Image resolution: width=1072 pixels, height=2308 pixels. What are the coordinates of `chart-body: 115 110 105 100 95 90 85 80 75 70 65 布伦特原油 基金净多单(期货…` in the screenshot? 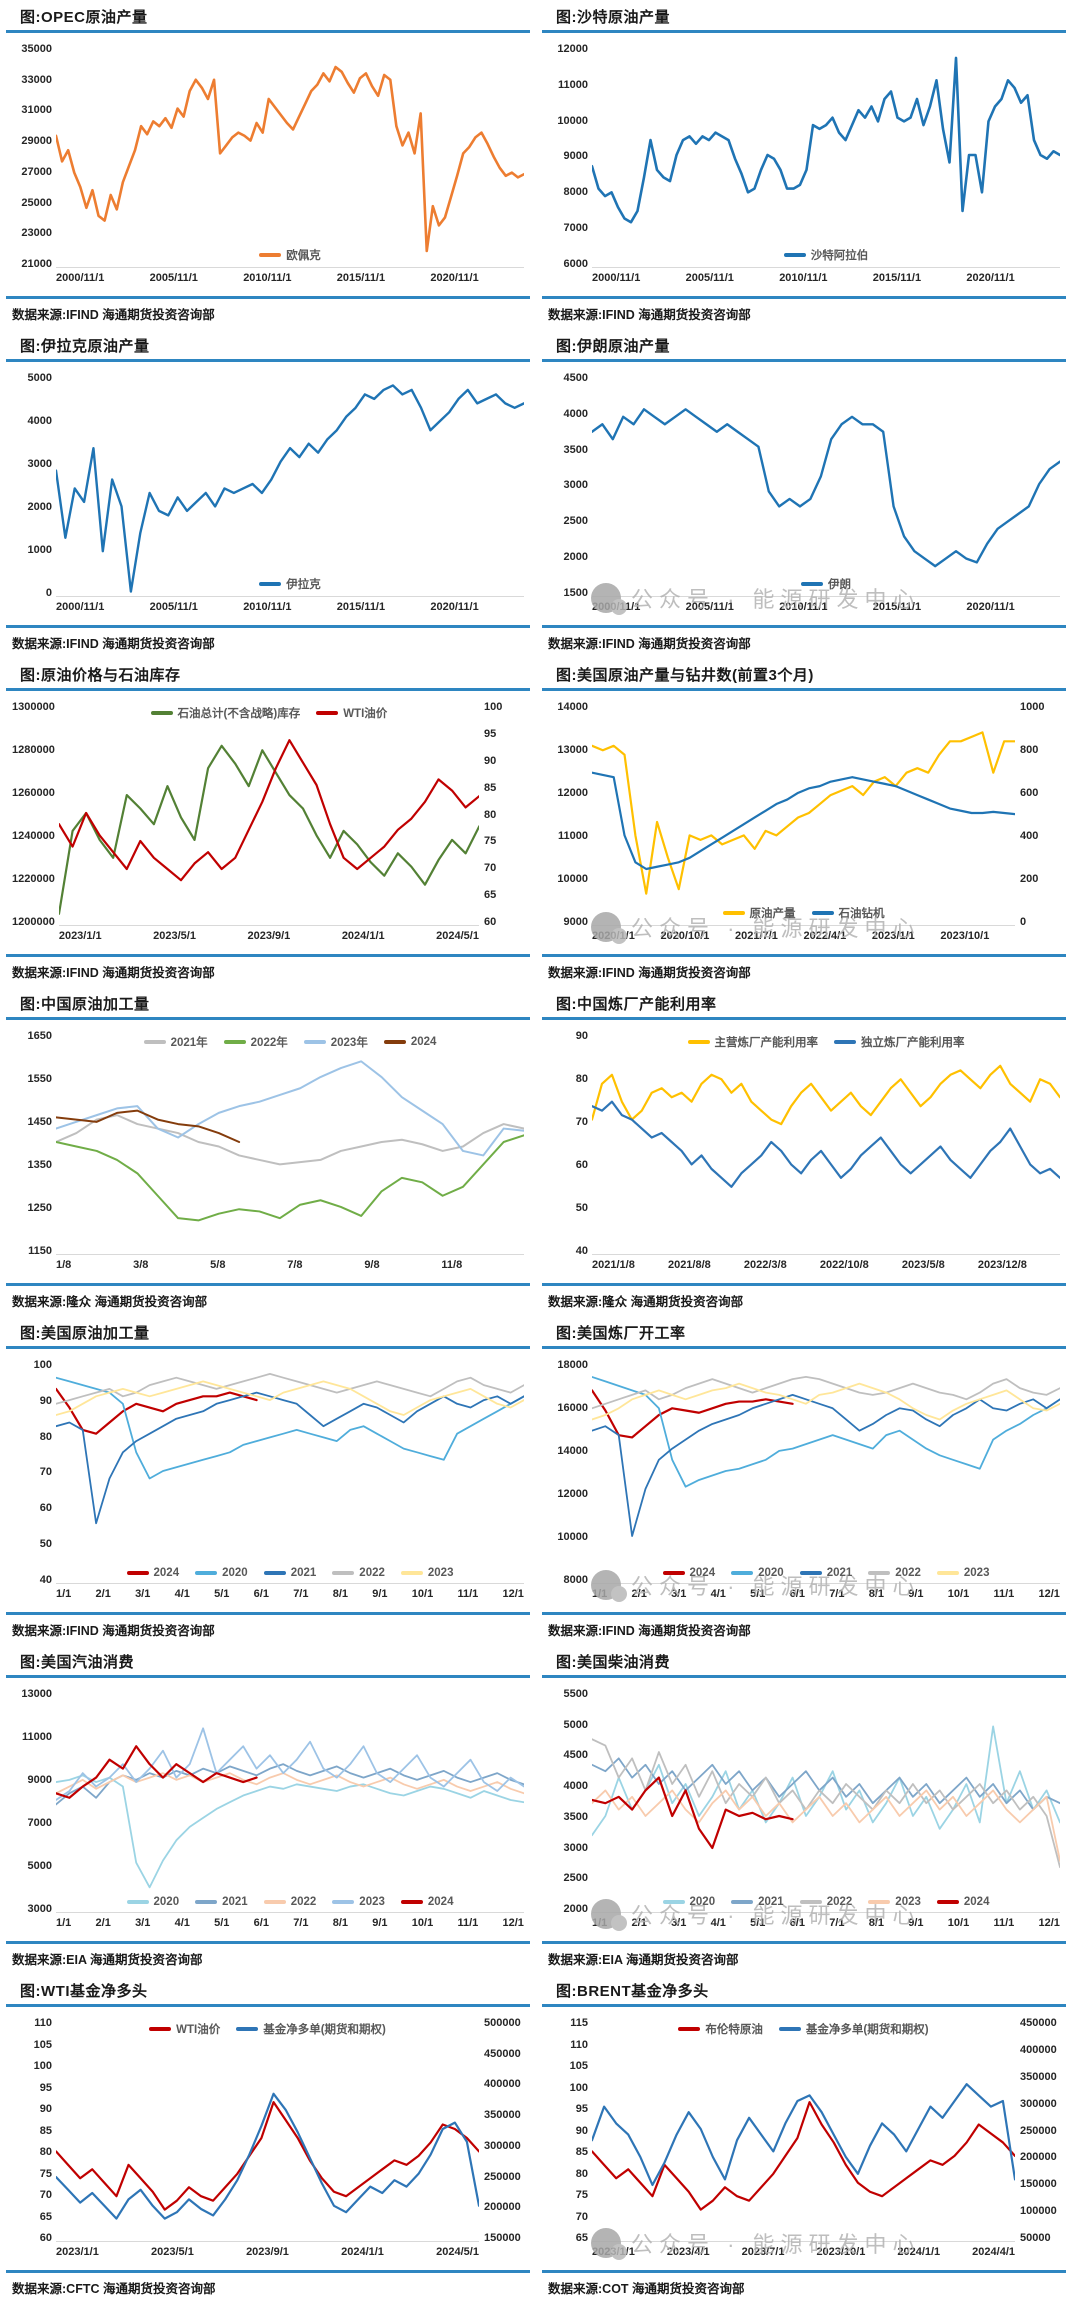 It's located at (804, 2137).